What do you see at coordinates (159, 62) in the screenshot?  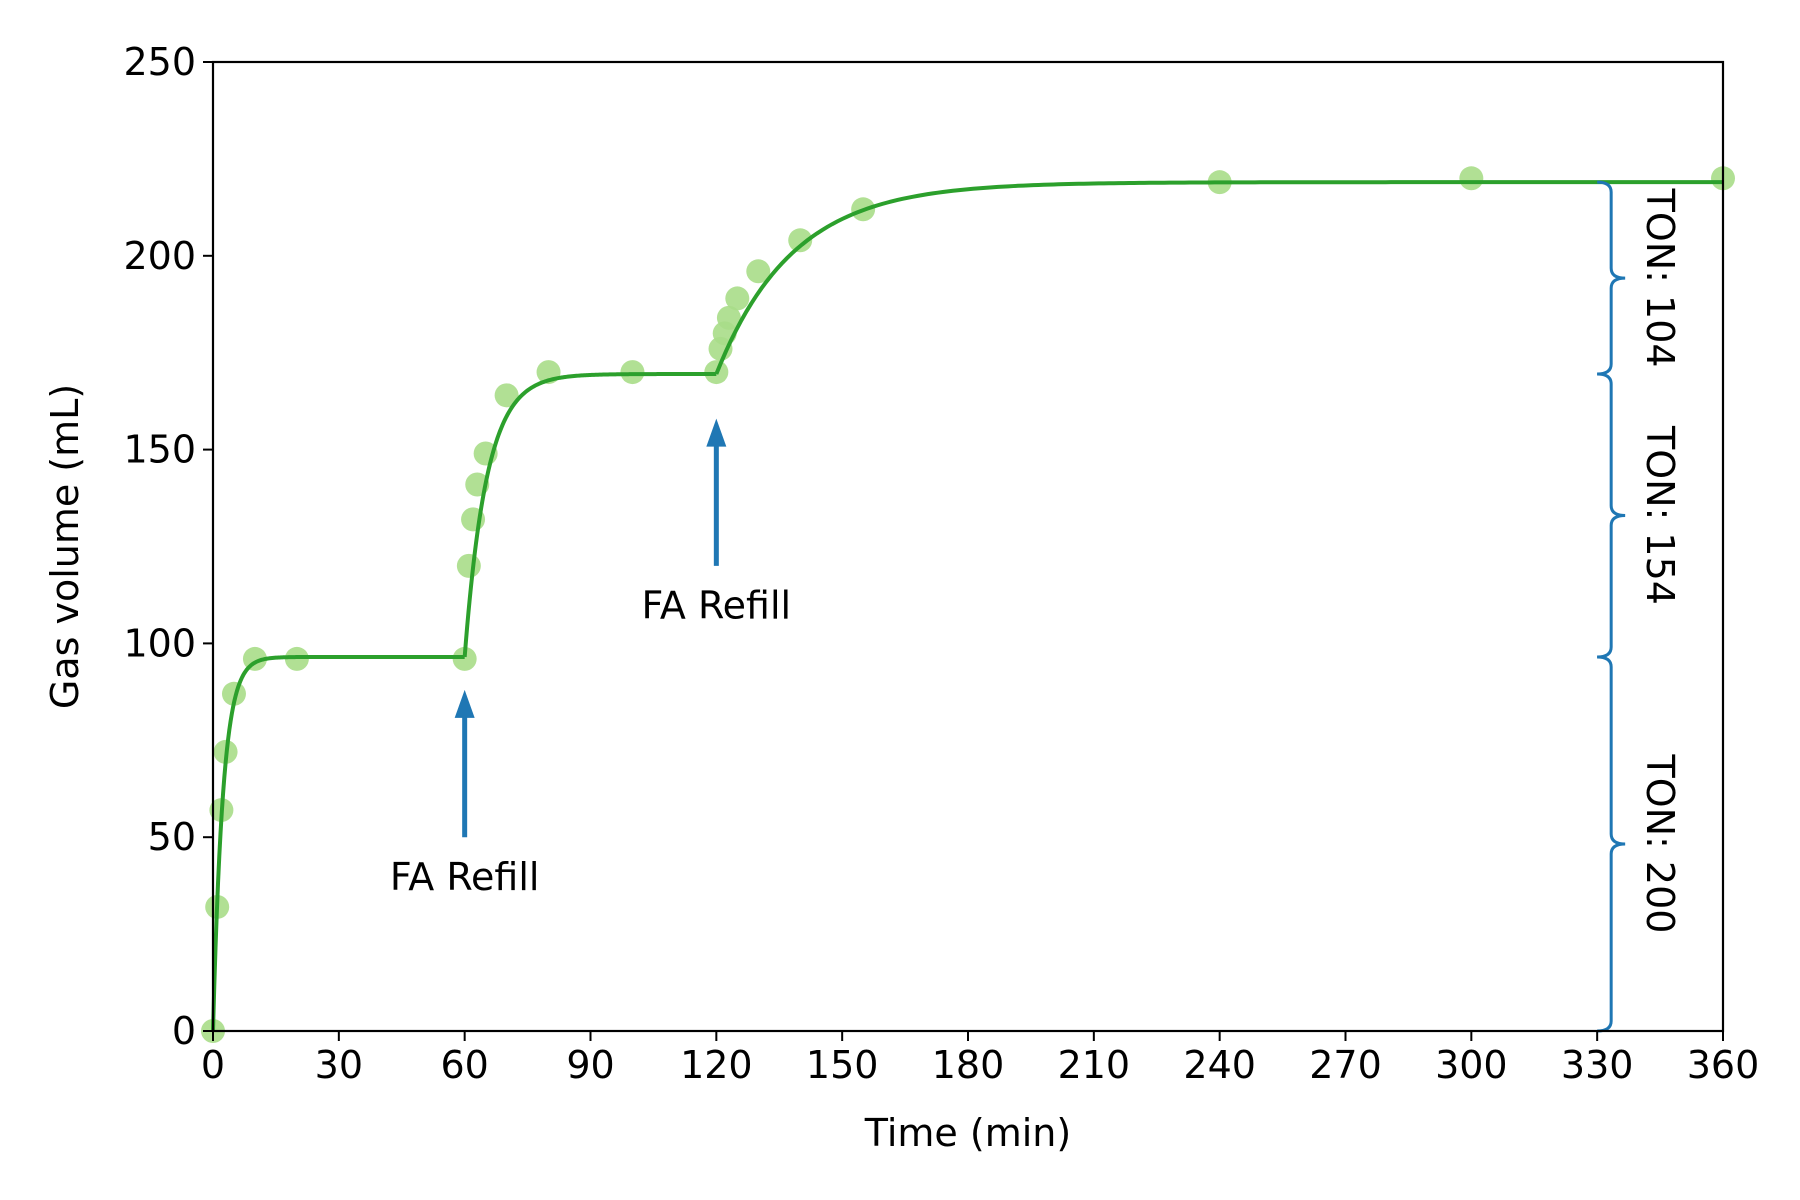 I see `y-tick-label: 250` at bounding box center [159, 62].